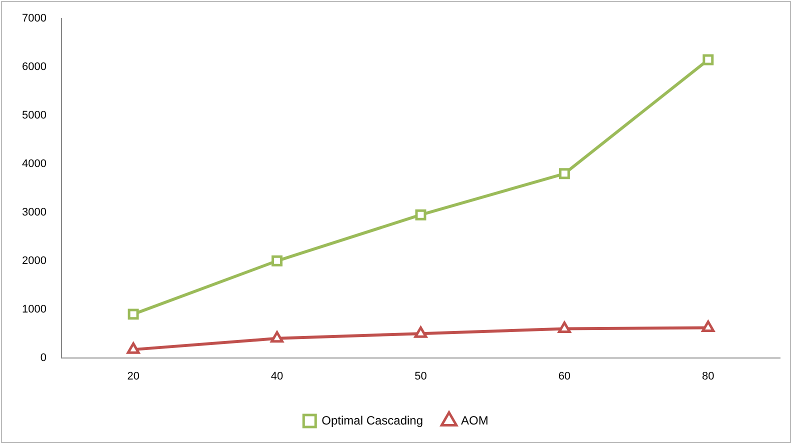  What do you see at coordinates (420, 376) in the screenshot?
I see `x-tick-label: 50` at bounding box center [420, 376].